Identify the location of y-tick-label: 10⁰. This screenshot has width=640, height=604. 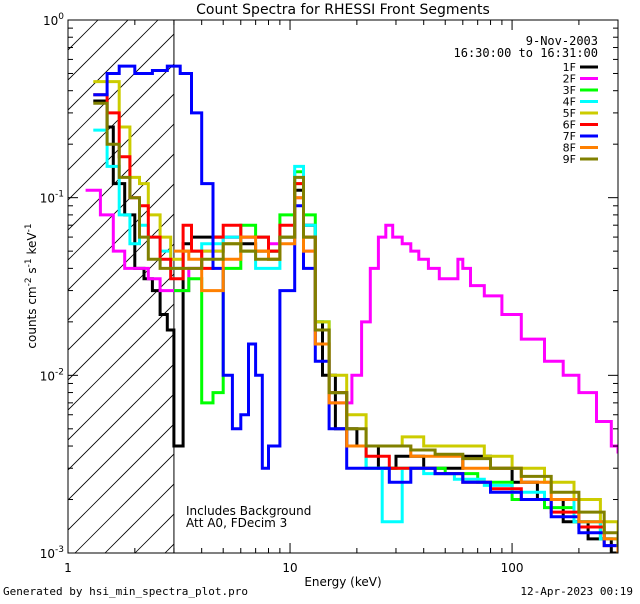
(53, 20).